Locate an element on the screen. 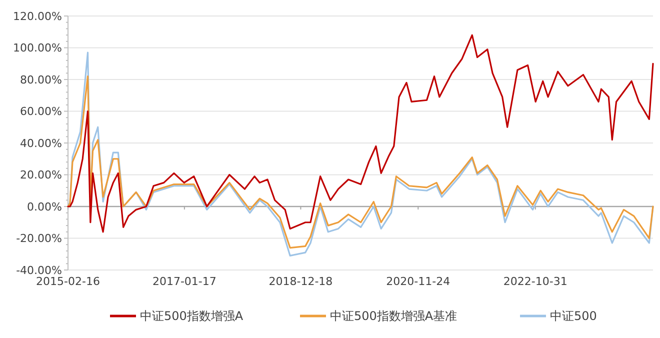  y-tick-label: 80.00% is located at coordinates (41, 79).